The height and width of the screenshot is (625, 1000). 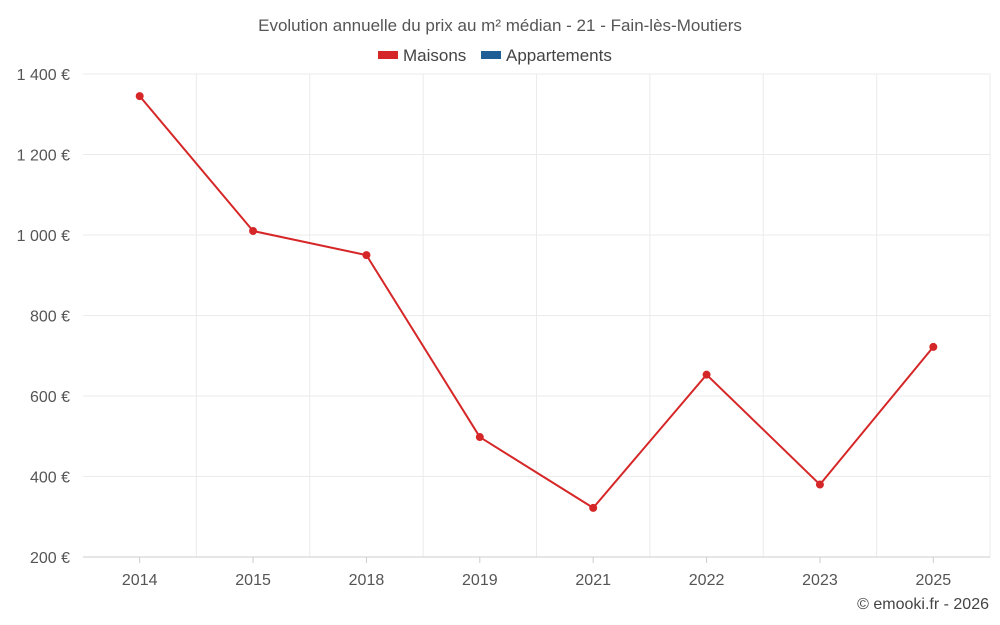 I want to click on y-tick-label: 200 €, so click(x=50, y=558).